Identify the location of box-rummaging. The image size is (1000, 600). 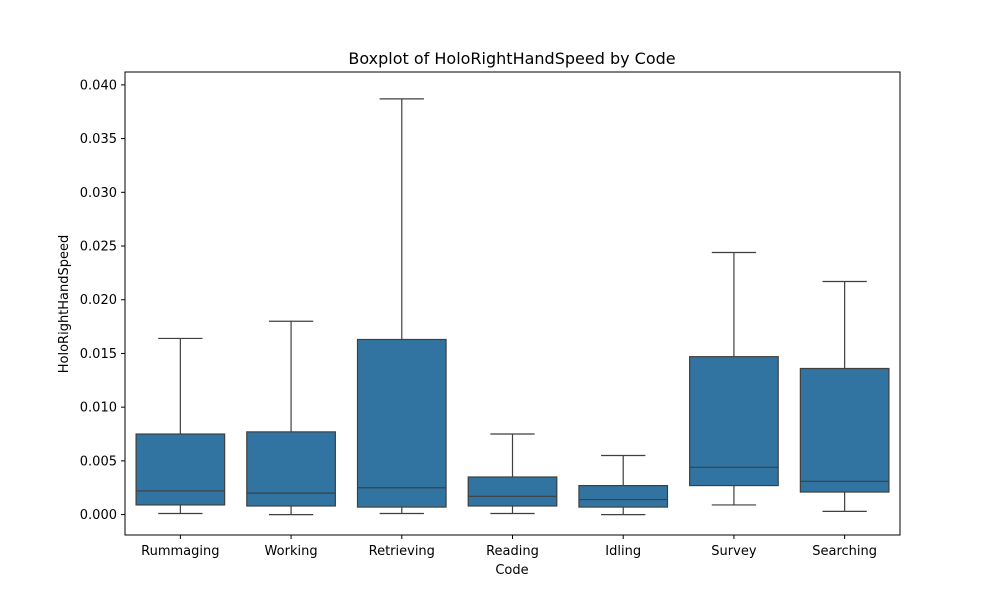
(180, 426).